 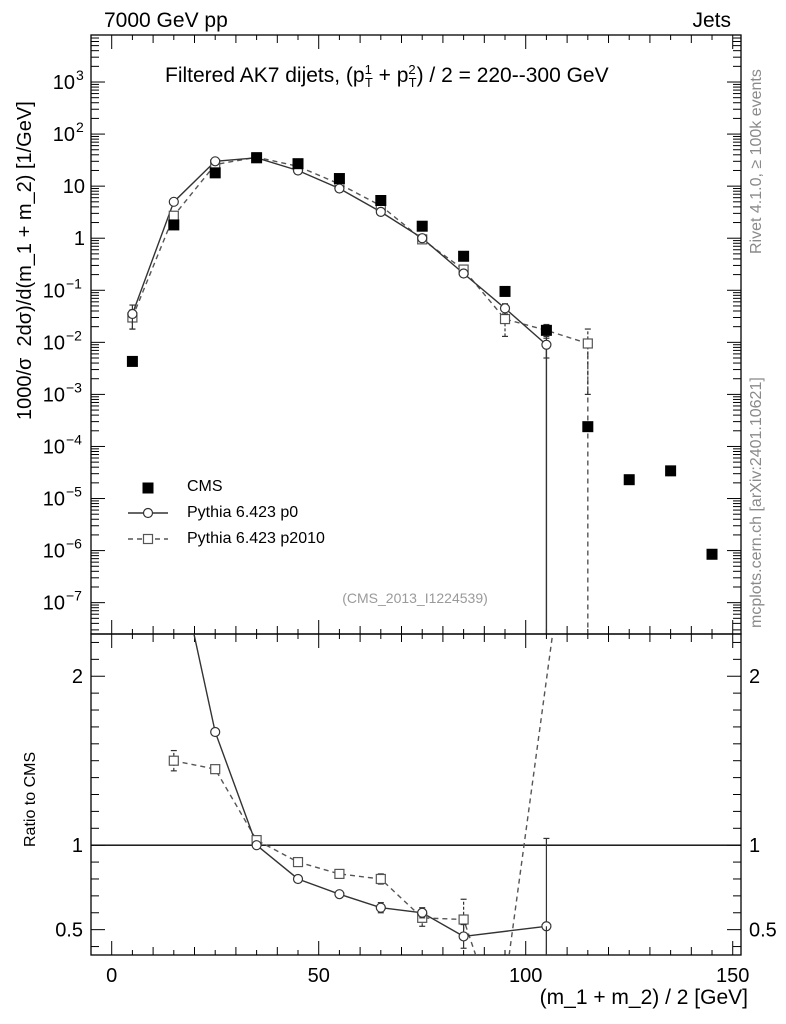 I want to click on analysis-id-label: (CMS_2013_I1224539), so click(x=415, y=598).